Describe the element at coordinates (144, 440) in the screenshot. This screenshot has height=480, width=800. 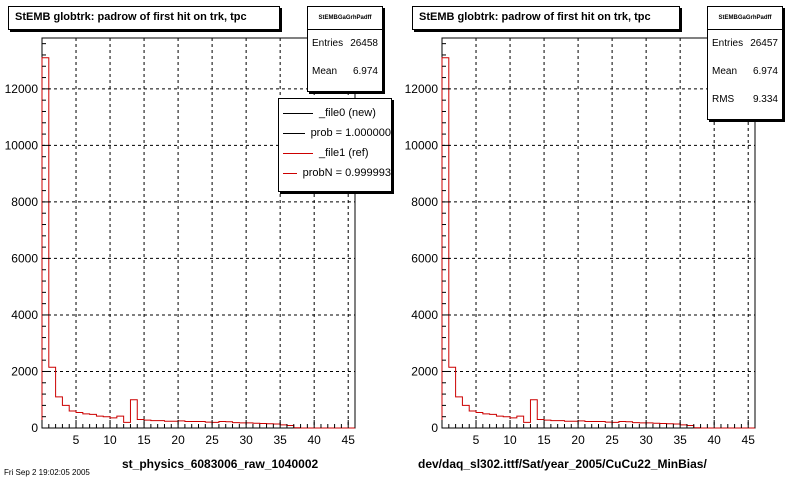
I see `left-x-tick-label-15: 15` at that location.